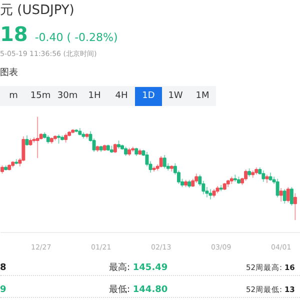 This screenshot has height=300, width=300. I want to click on text: 4H, so click(121, 96).